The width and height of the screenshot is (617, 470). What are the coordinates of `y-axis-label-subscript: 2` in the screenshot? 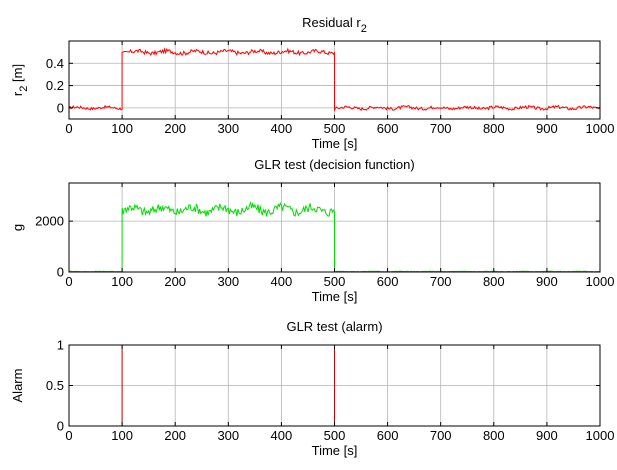 It's located at (24, 89).